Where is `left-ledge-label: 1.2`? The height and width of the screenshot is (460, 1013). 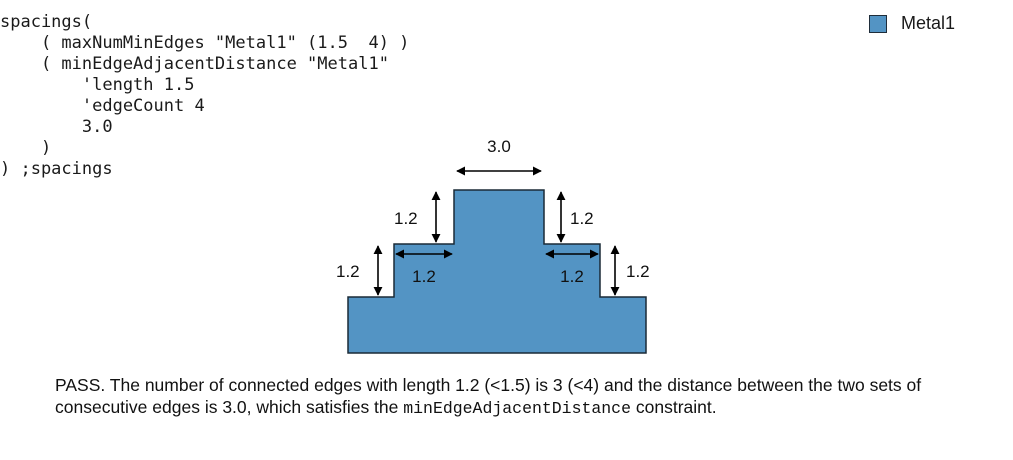
left-ledge-label: 1.2 is located at coordinates (424, 276).